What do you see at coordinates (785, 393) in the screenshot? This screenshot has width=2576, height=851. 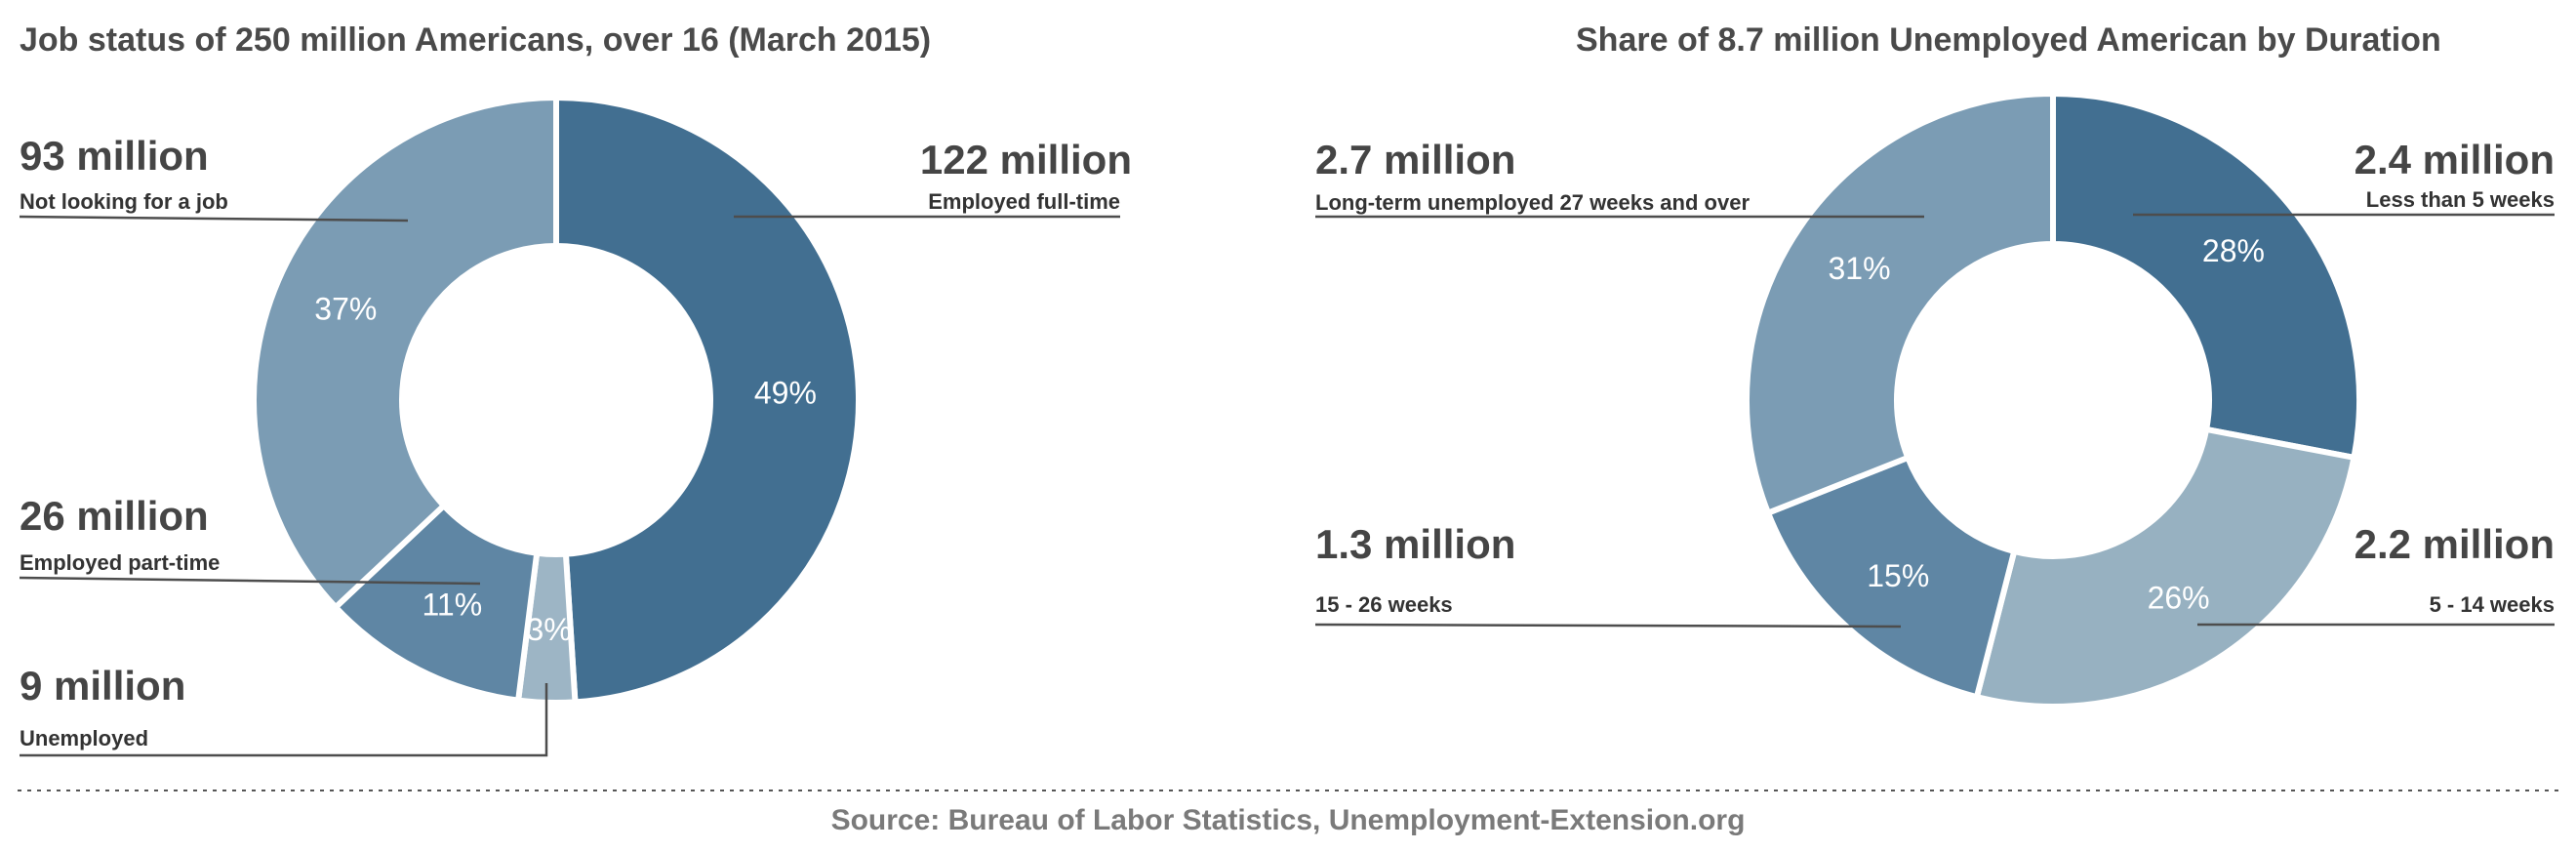 I see `pct-label-employed-full-time: 49%` at bounding box center [785, 393].